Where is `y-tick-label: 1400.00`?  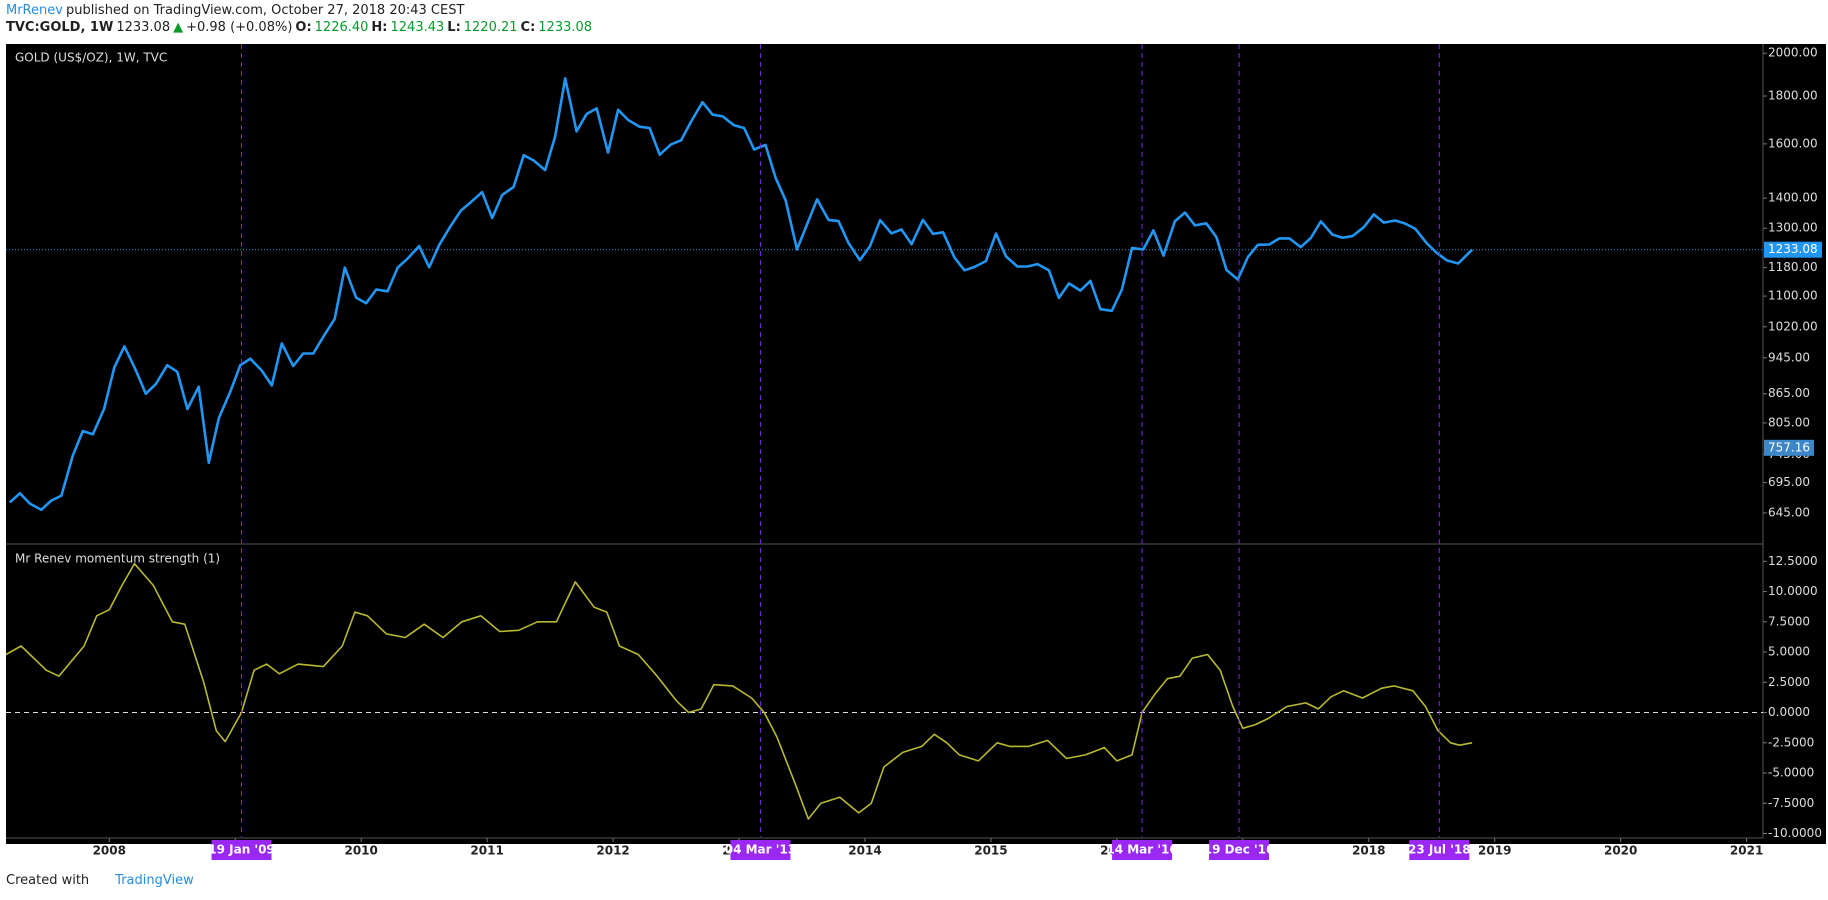
y-tick-label: 1400.00 is located at coordinates (1793, 198).